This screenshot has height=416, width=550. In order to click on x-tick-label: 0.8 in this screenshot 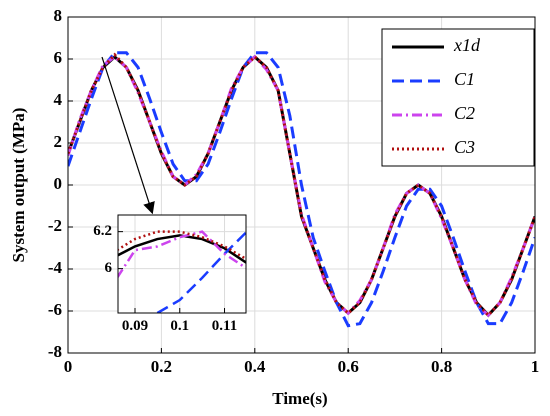, I will do `click(441, 366)`.